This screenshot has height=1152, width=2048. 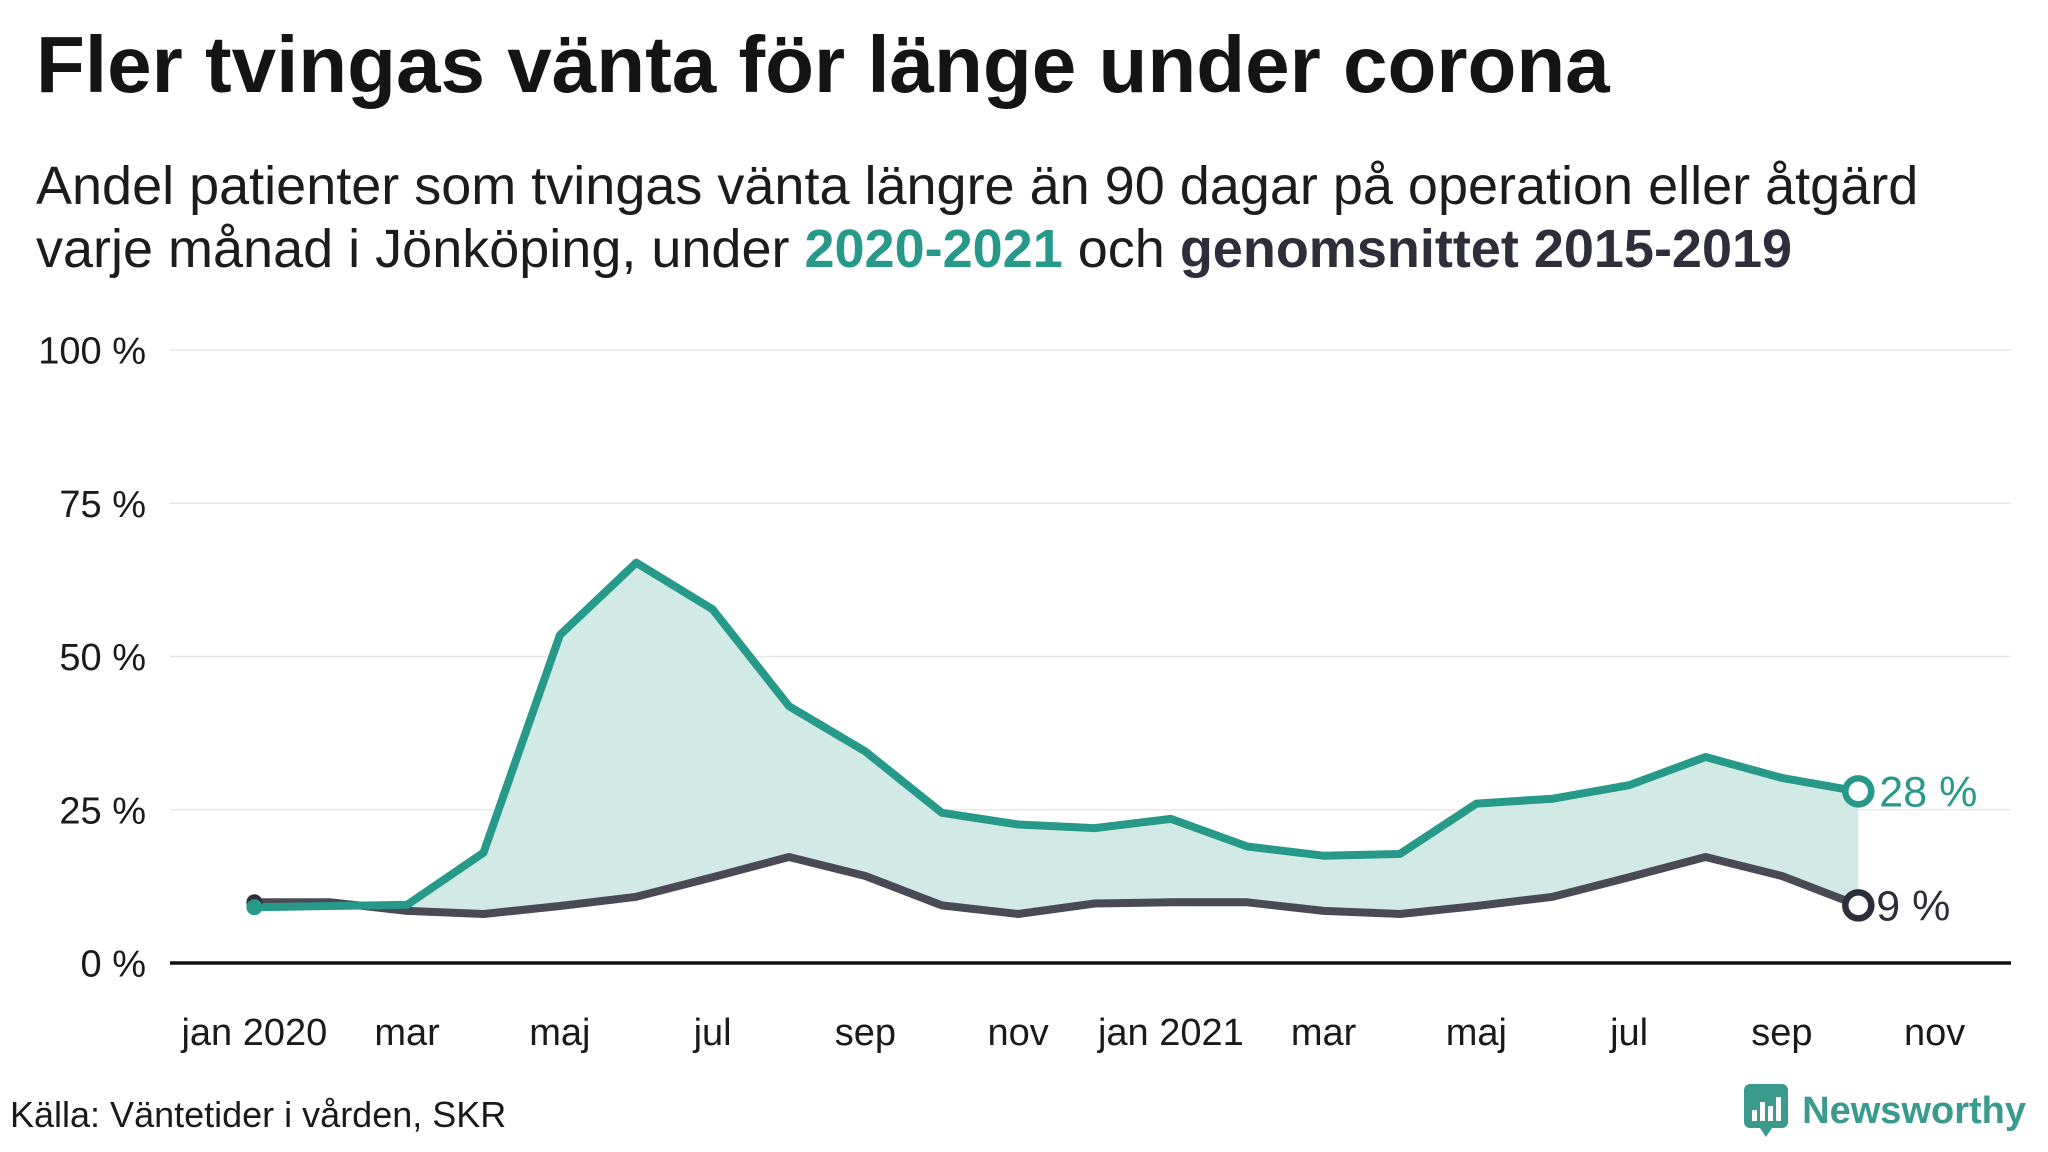 What do you see at coordinates (1170, 1033) in the screenshot?
I see `x-tick-label: jan 2021` at bounding box center [1170, 1033].